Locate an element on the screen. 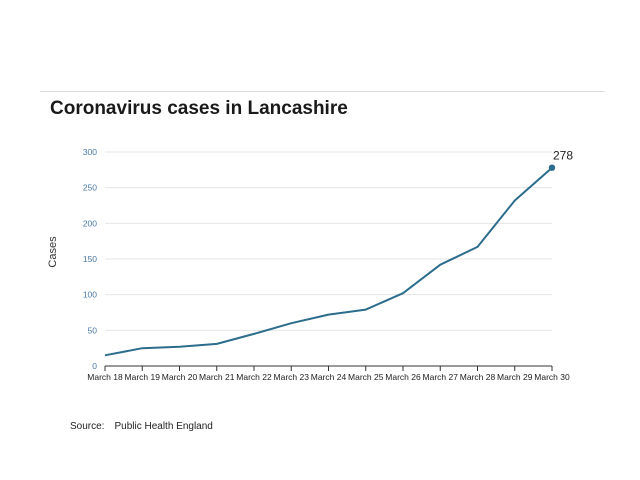 The height and width of the screenshot is (480, 640). annotations: 278 is located at coordinates (563, 156).